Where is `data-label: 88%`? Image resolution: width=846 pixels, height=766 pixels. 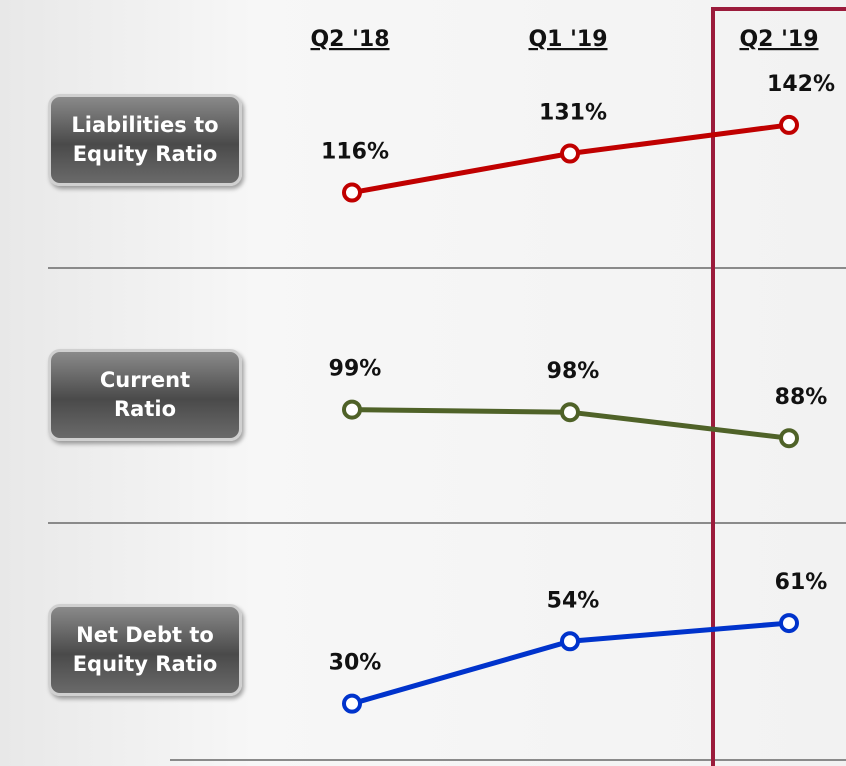 data-label: 88% is located at coordinates (801, 397).